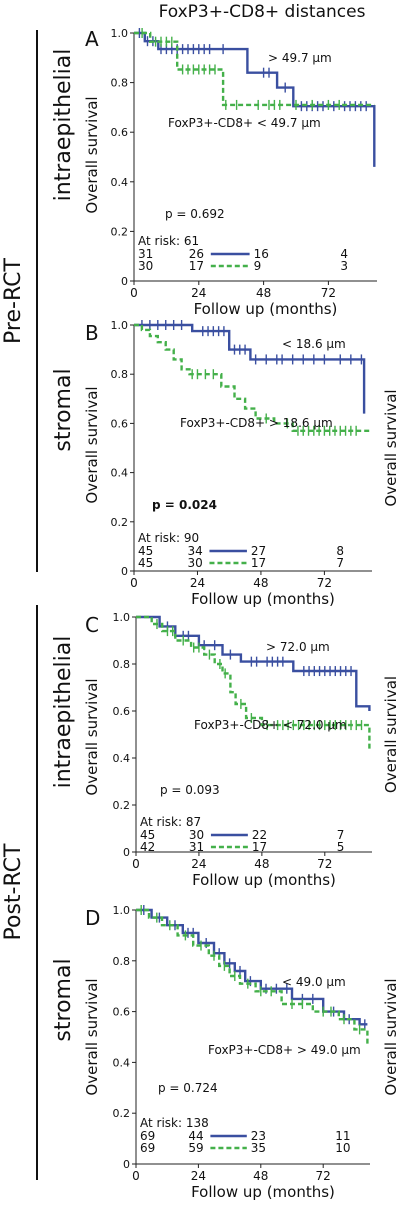 Image resolution: width=400 pixels, height=1211 pixels. I want to click on p-value: p = 0.724, so click(188, 1088).